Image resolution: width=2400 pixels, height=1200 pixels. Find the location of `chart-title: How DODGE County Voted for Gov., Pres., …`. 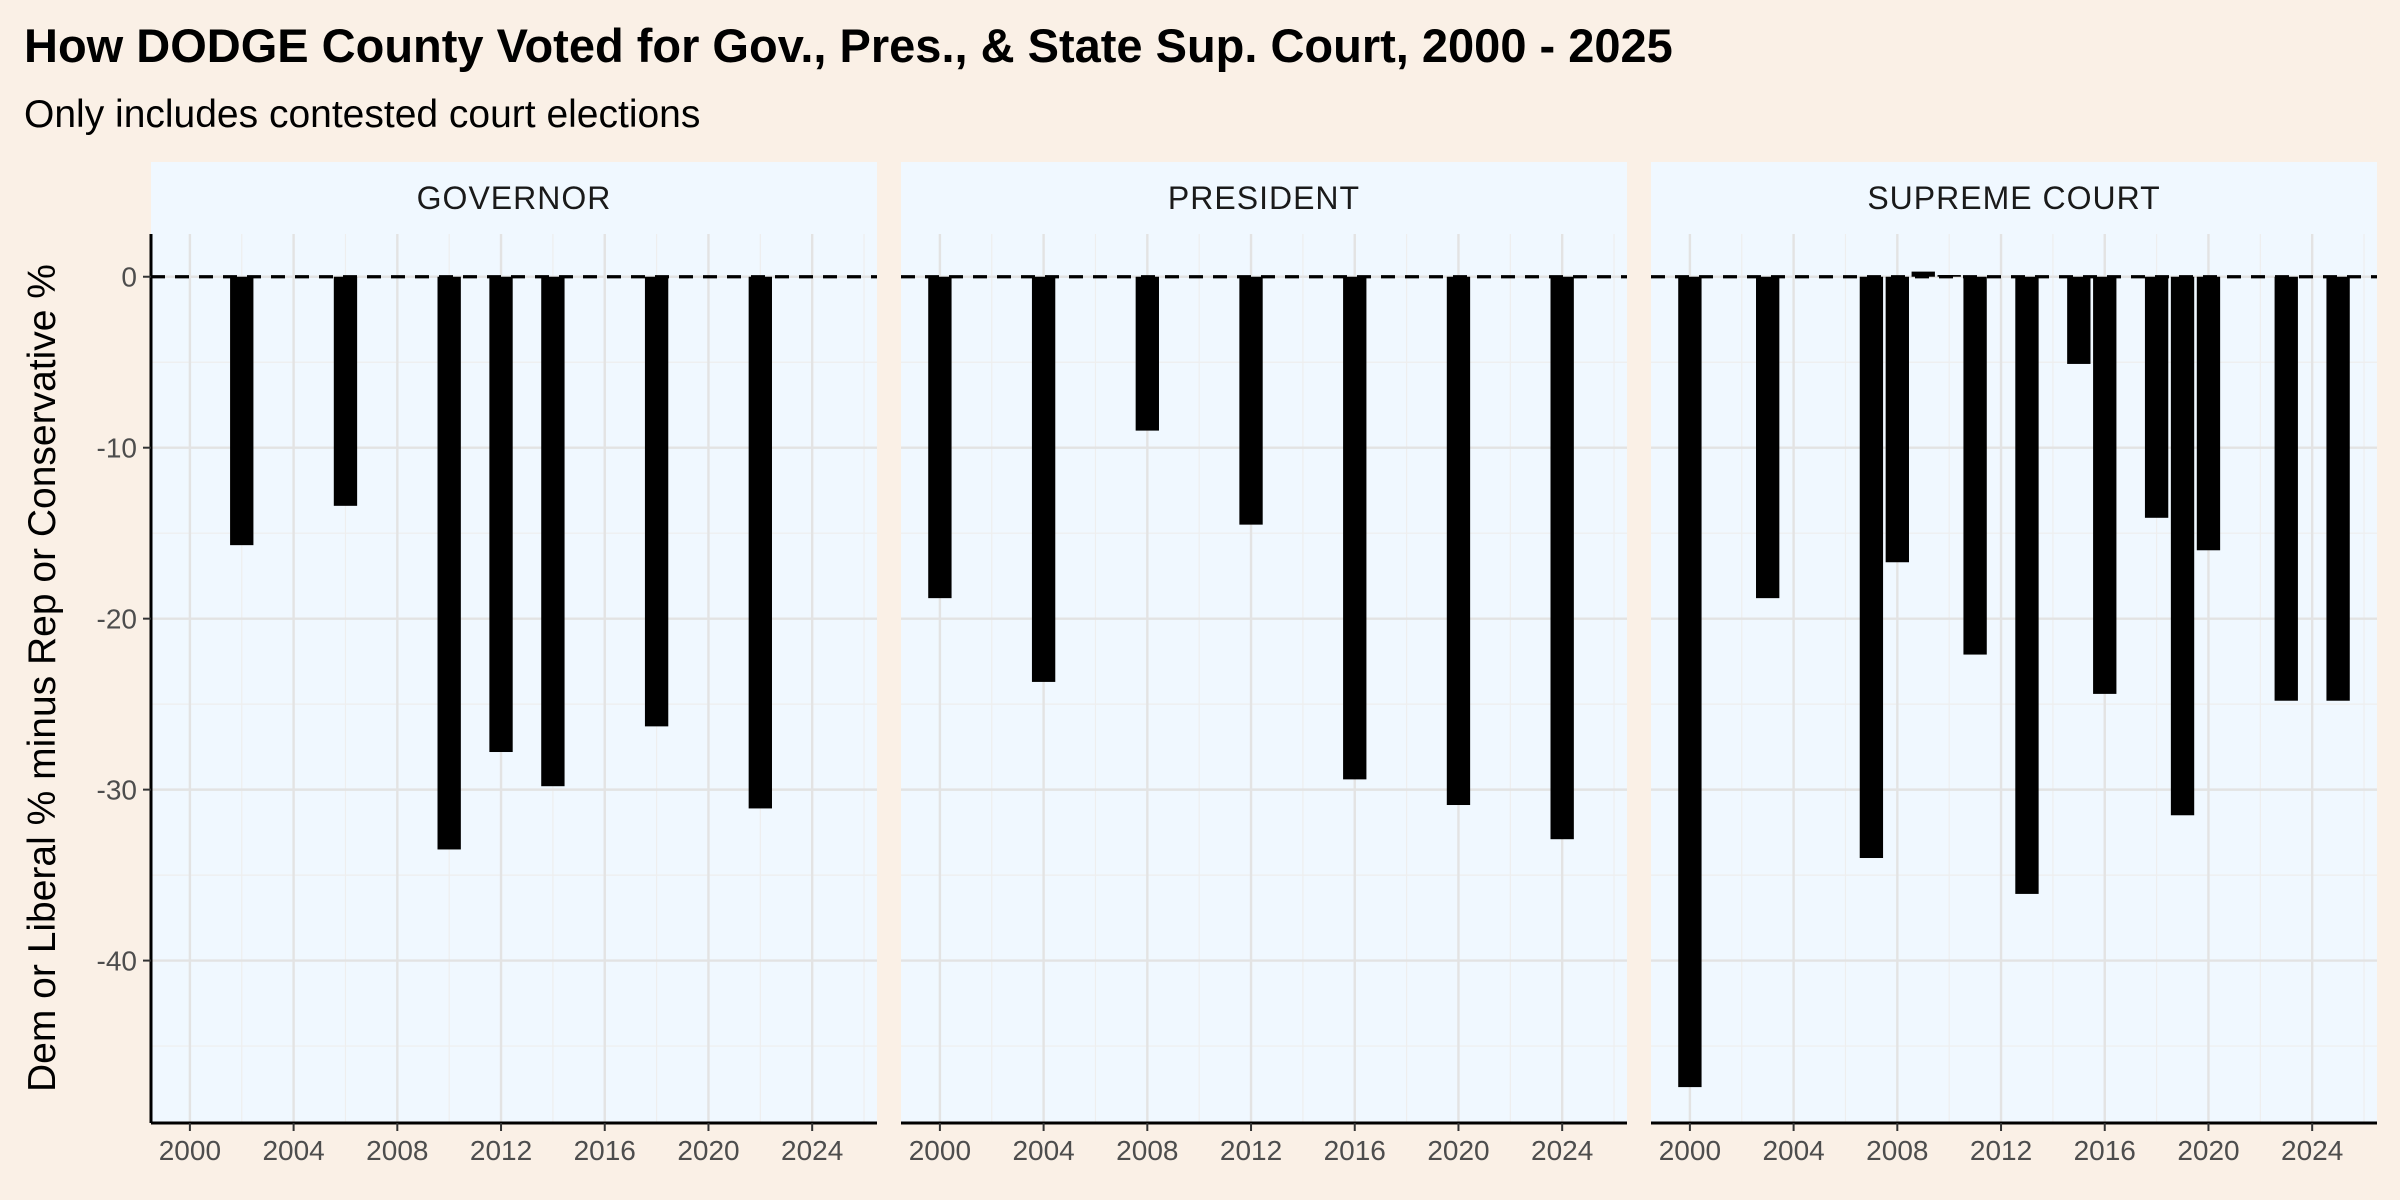

chart-title: How DODGE County Voted for Gov., Pres., … is located at coordinates (848, 45).